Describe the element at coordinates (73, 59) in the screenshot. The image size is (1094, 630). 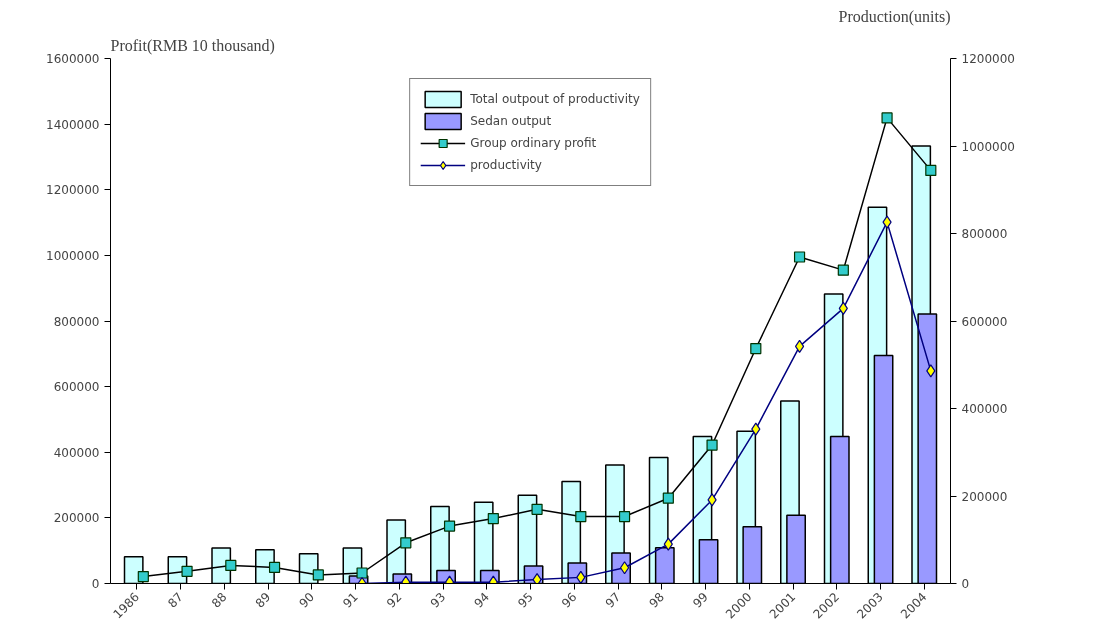
I see `y-tick-label: 1600000` at that location.